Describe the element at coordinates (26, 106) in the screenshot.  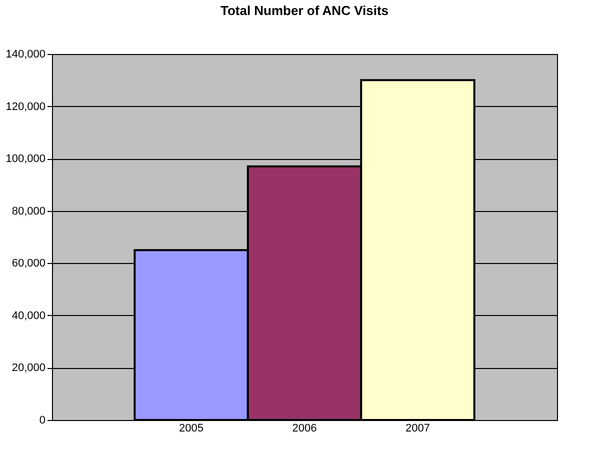
I see `y-tick-label: 120,000` at that location.